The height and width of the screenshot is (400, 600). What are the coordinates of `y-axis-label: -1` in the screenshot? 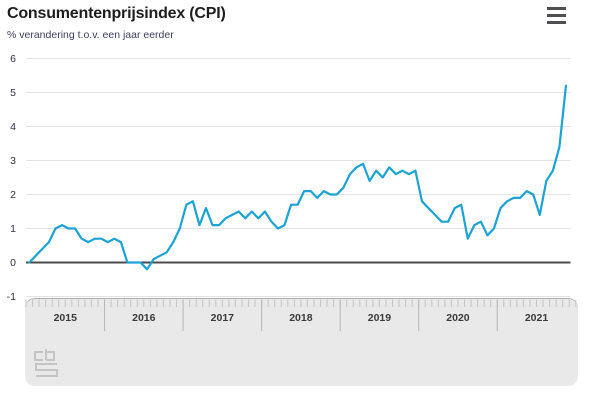 It's located at (11, 296).